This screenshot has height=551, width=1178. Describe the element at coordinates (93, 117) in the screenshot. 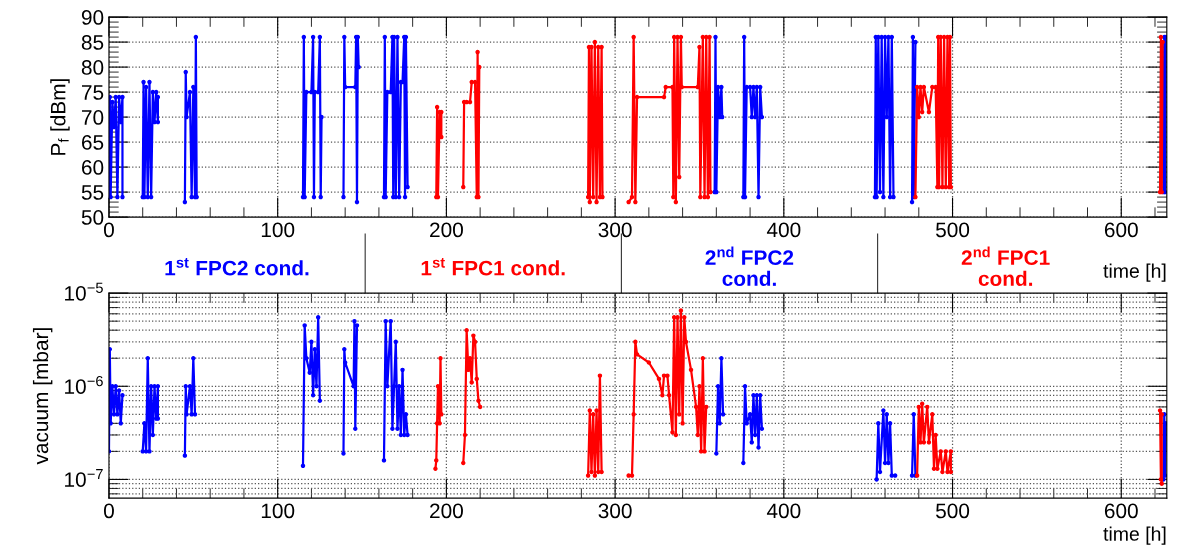

I see `y-tick-label: 70` at that location.